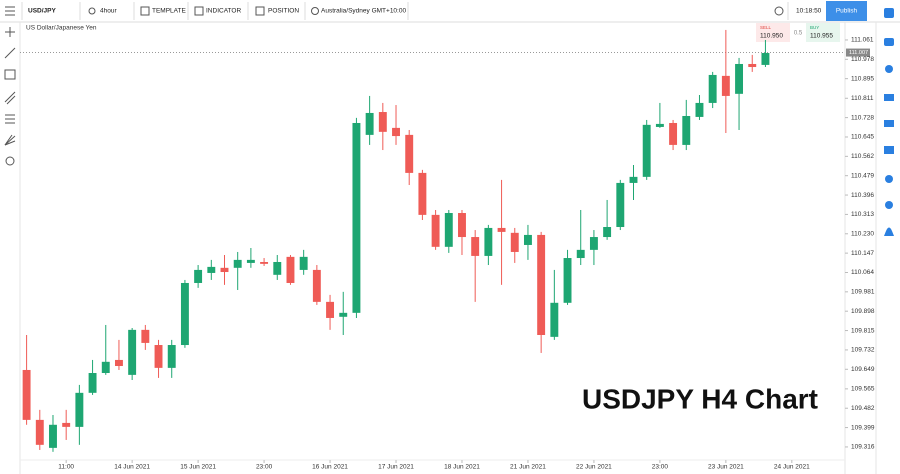 The width and height of the screenshot is (900, 474). Describe the element at coordinates (862, 59) in the screenshot. I see `y-tick-label: 110.978` at that location.